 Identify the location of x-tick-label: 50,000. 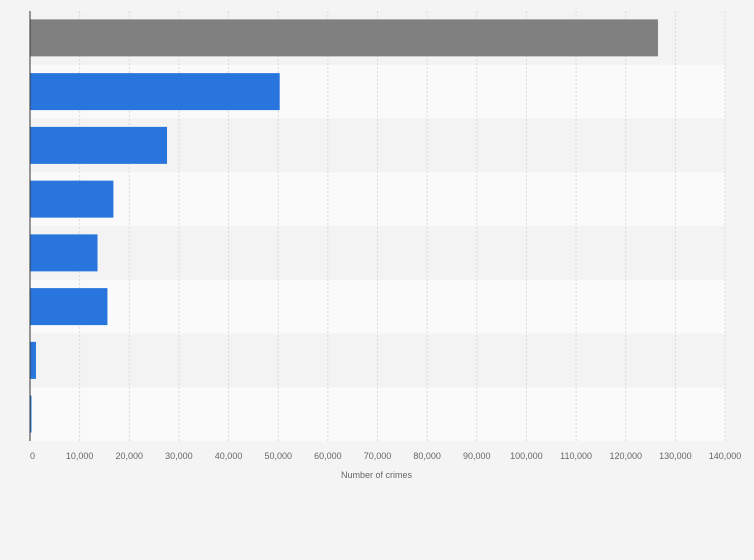
(278, 456).